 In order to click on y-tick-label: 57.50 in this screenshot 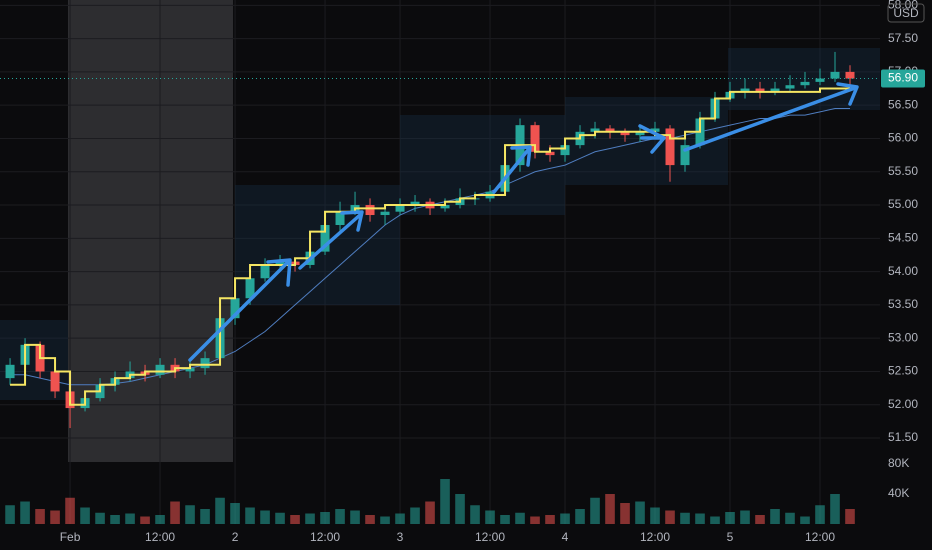, I will do `click(903, 38)`.